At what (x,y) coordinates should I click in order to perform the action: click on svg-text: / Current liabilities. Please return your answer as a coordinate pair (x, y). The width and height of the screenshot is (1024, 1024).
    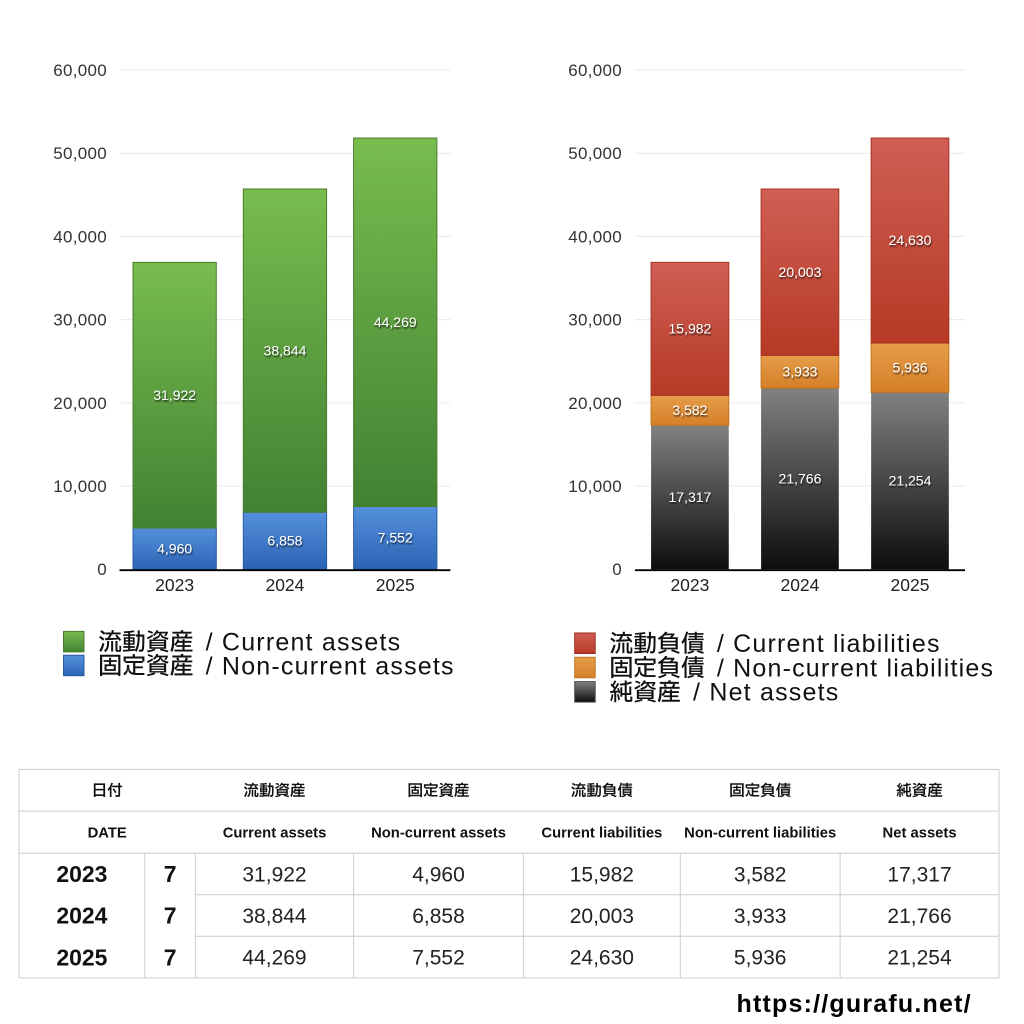
    Looking at the image, I should click on (825, 644).